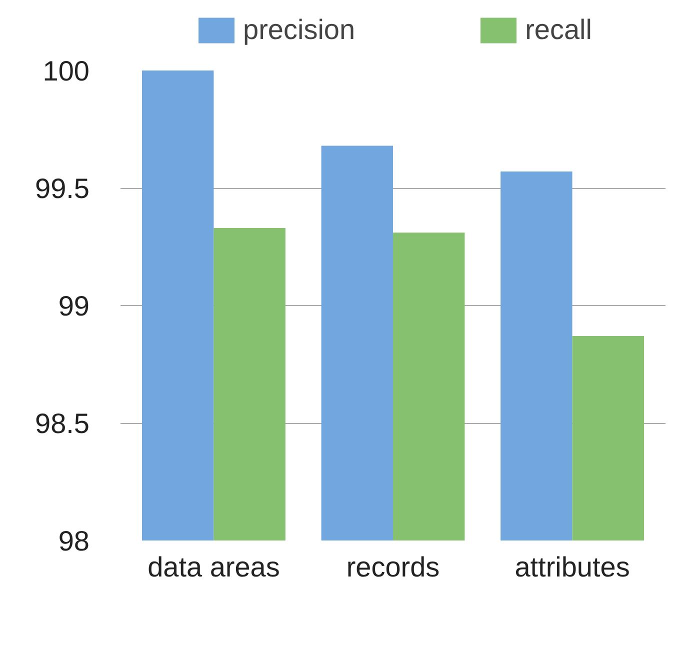  I want to click on y-tick-label: 99.5, so click(62, 188).